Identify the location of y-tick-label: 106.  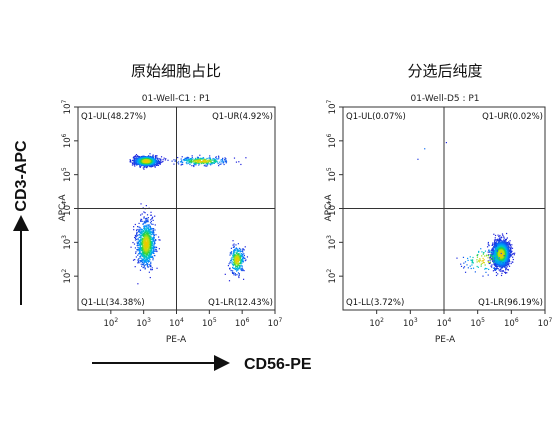
(67, 140).